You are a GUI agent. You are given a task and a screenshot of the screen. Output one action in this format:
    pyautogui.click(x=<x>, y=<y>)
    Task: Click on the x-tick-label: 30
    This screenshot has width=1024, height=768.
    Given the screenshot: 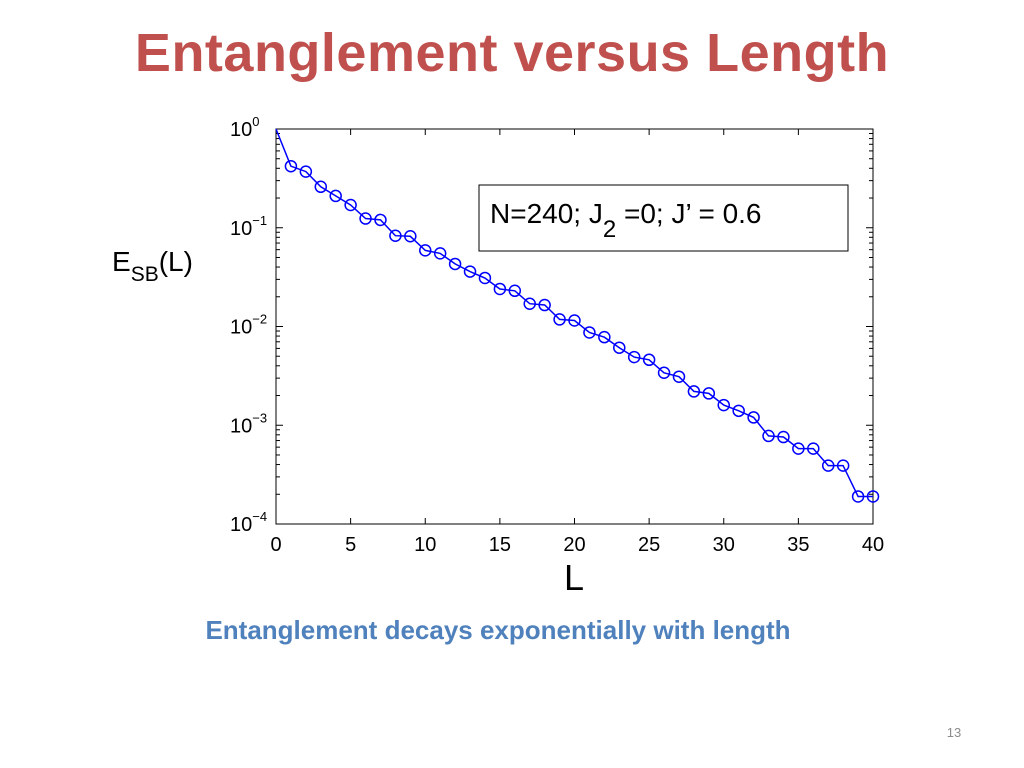 What is the action you would take?
    pyautogui.click(x=724, y=545)
    